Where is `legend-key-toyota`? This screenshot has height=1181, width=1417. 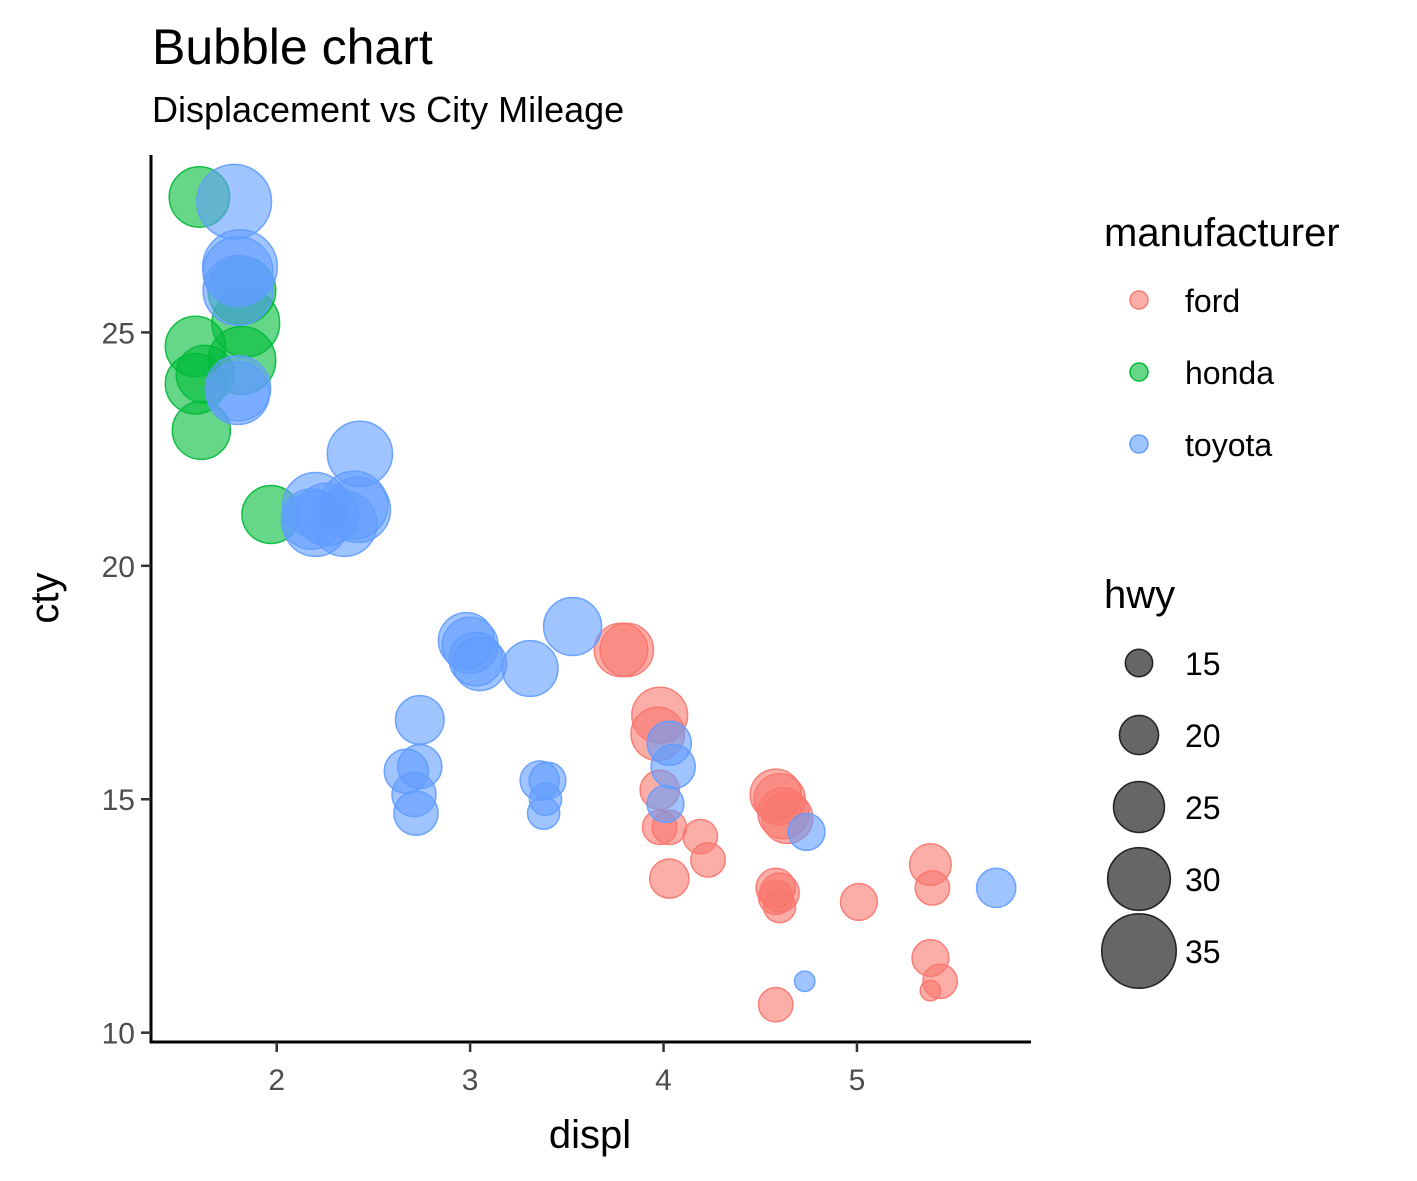 legend-key-toyota is located at coordinates (1139, 444).